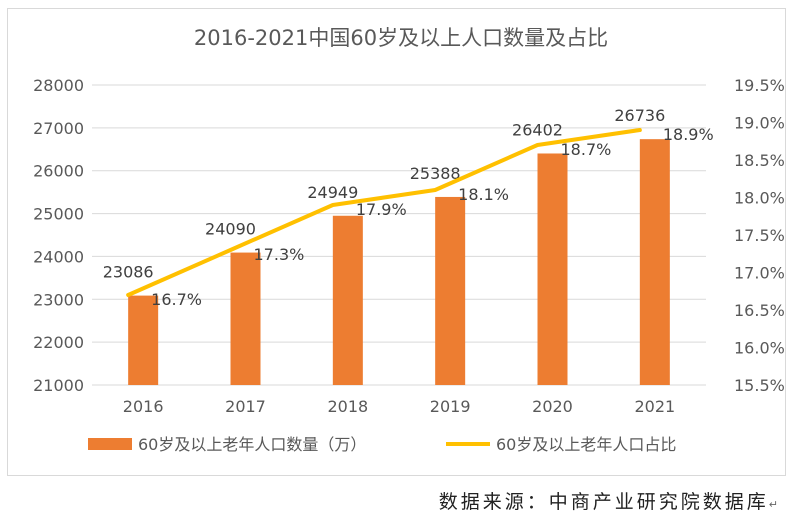 This screenshot has height=524, width=796. What do you see at coordinates (58, 385) in the screenshot?
I see `y-tick-label: 21000` at bounding box center [58, 385].